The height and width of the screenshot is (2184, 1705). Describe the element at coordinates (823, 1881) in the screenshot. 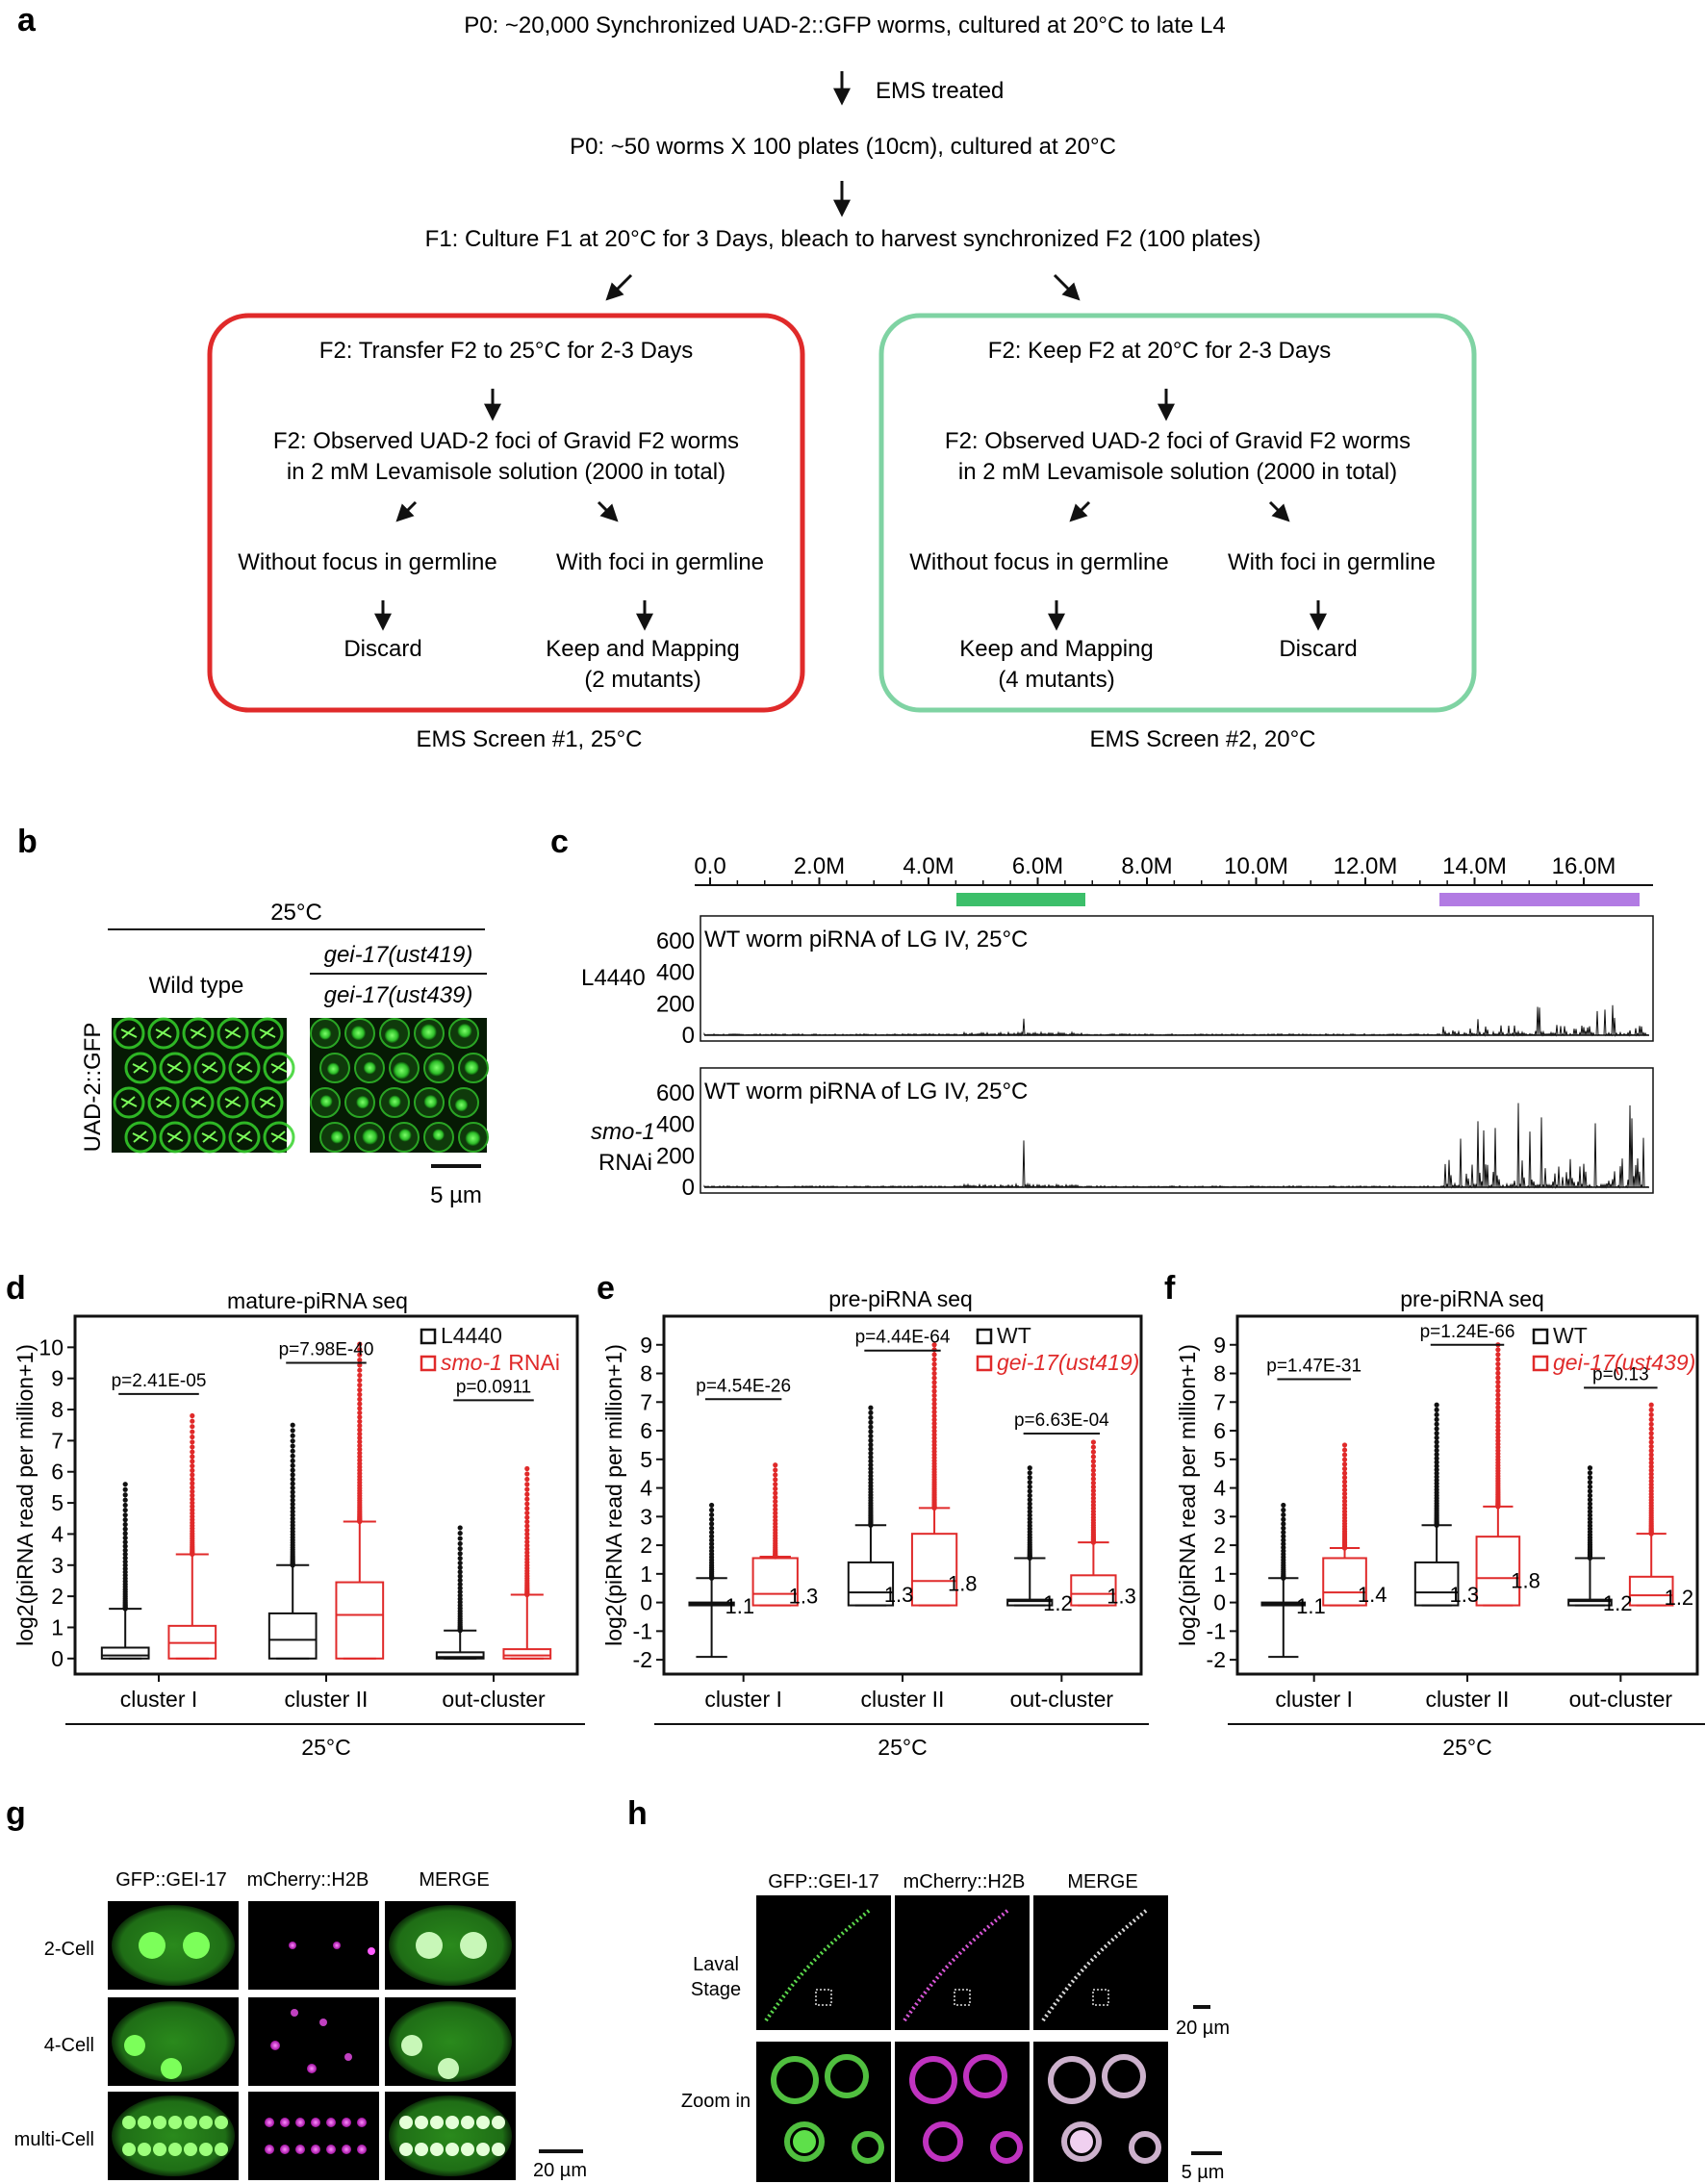

I see `panel-h-col-1: GFP::GEI-17` at that location.